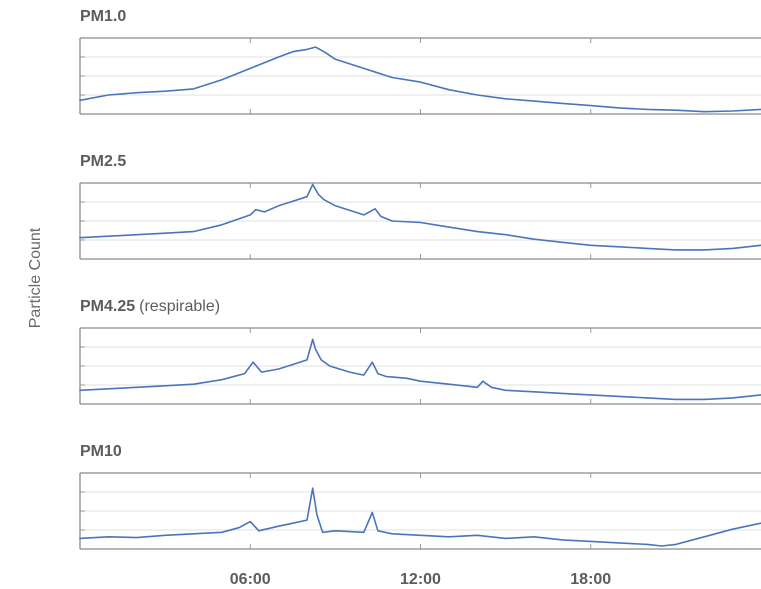 The image size is (761, 589). I want to click on panel-title: PM4.25 (respirable), so click(150, 306).